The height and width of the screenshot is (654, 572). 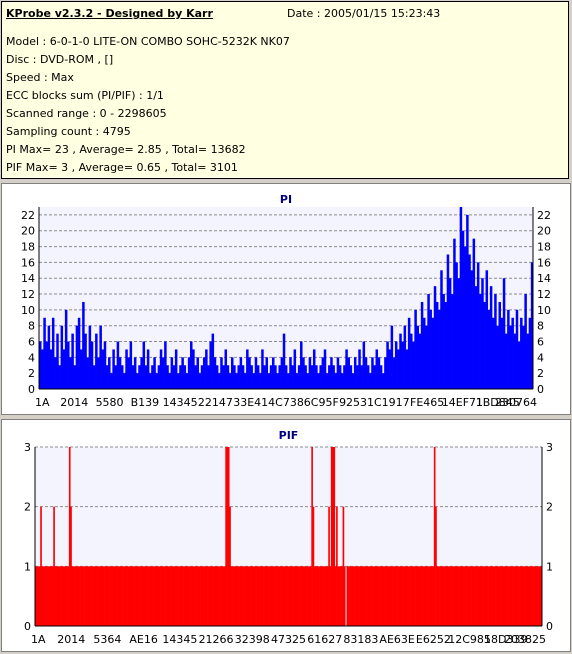 What do you see at coordinates (180, 402) in the screenshot?
I see `pi-x-tick-label: 14345` at bounding box center [180, 402].